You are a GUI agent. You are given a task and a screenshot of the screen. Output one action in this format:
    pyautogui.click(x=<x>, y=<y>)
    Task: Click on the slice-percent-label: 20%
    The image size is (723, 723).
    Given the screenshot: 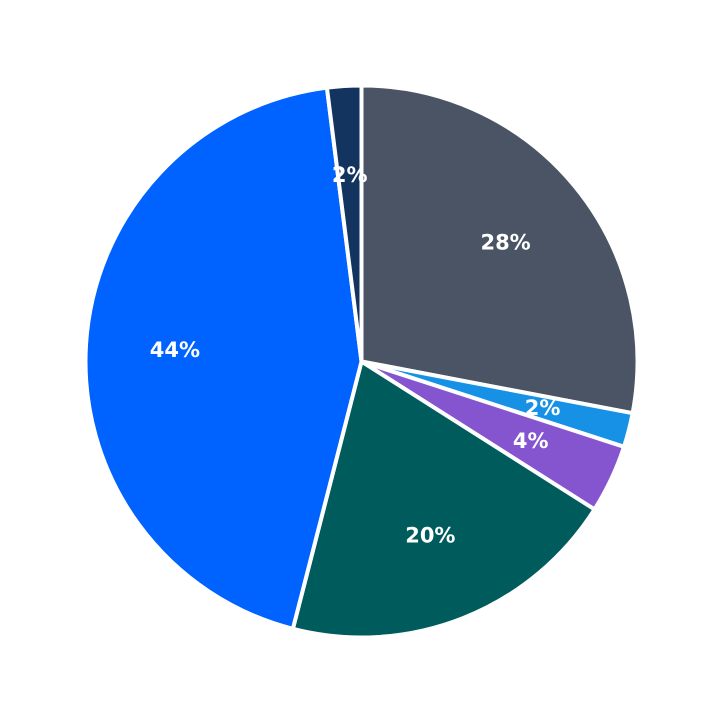 What is the action you would take?
    pyautogui.click(x=430, y=535)
    